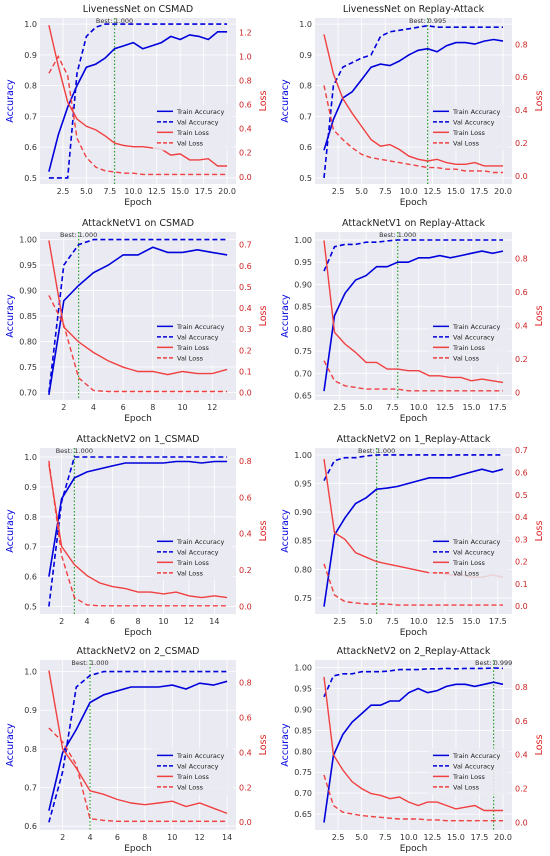 The width and height of the screenshot is (550, 856). Describe the element at coordinates (303, 351) in the screenshot. I see `y-left-tick-label: 0.75` at that location.